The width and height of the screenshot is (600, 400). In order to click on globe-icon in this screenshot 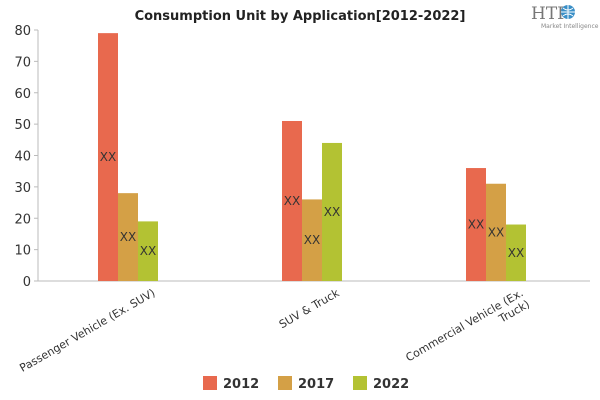, I will do `click(568, 12)`.